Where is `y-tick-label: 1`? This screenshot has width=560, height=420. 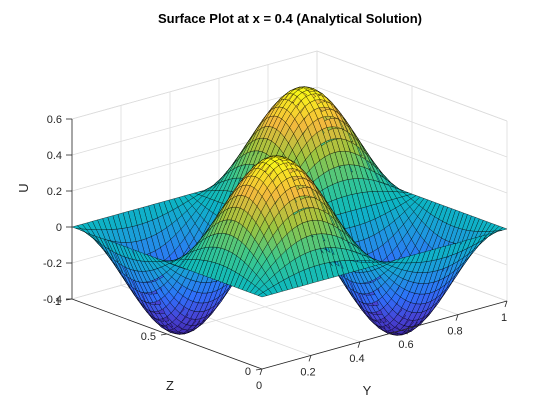
y-tick-label: 1 is located at coordinates (58, 302).